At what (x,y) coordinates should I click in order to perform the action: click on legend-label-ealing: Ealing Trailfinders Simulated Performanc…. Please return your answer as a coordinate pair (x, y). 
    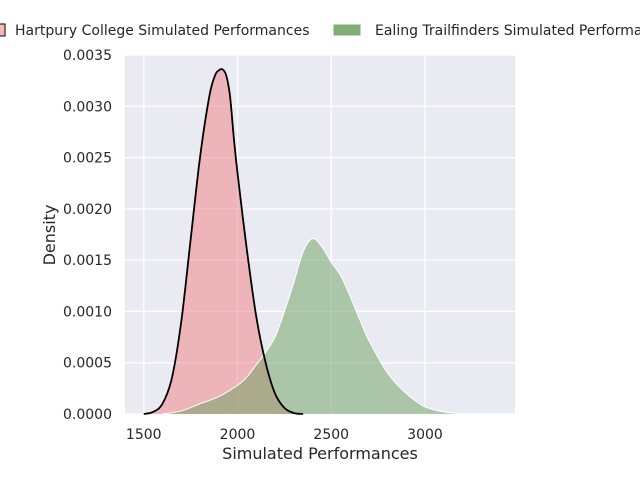
    Looking at the image, I should click on (507, 31).